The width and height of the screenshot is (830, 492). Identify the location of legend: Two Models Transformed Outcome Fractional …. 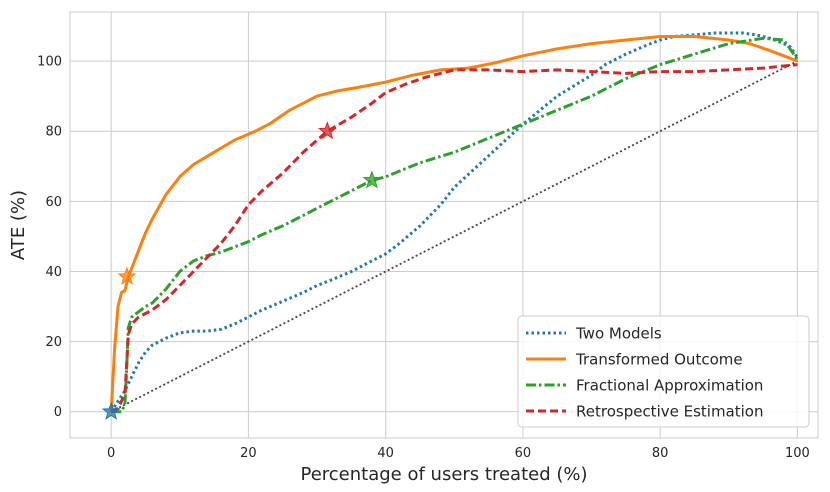
(663, 371).